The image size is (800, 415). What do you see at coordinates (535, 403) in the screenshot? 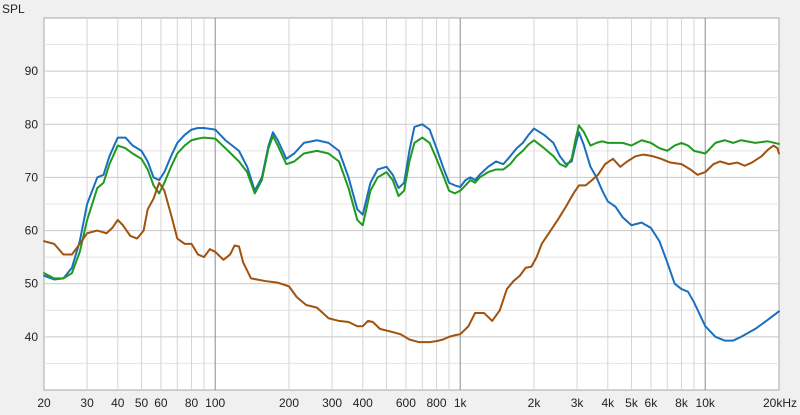
I see `x-tick-label: 2k` at bounding box center [535, 403].